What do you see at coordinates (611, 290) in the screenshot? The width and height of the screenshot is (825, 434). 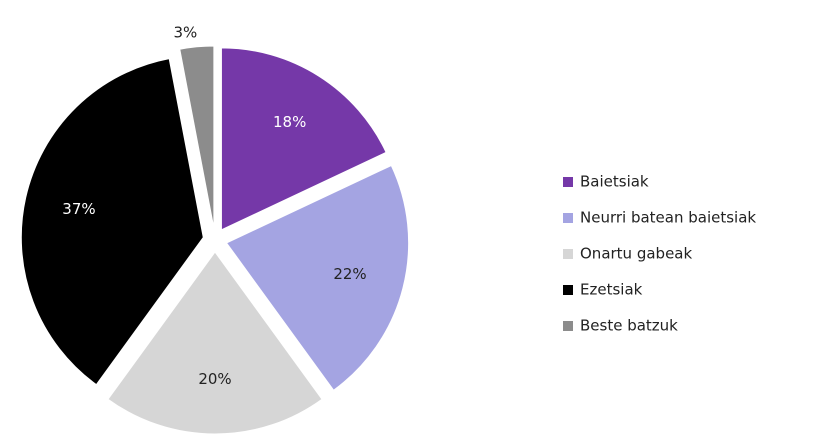 I see `legend-label: Ezetsiak` at bounding box center [611, 290].